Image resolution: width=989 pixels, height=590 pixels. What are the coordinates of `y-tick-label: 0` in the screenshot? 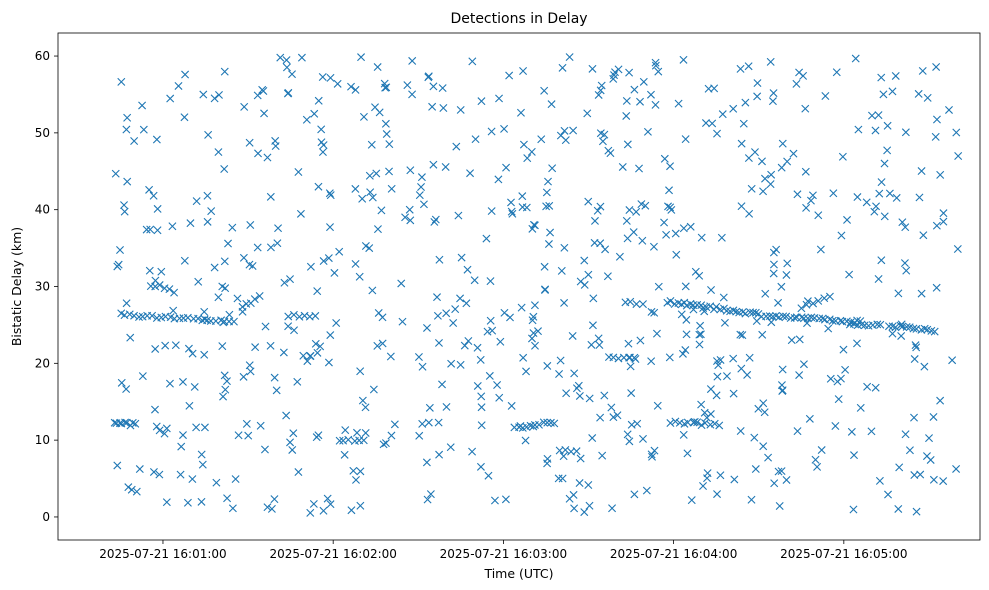 It's located at (46, 517).